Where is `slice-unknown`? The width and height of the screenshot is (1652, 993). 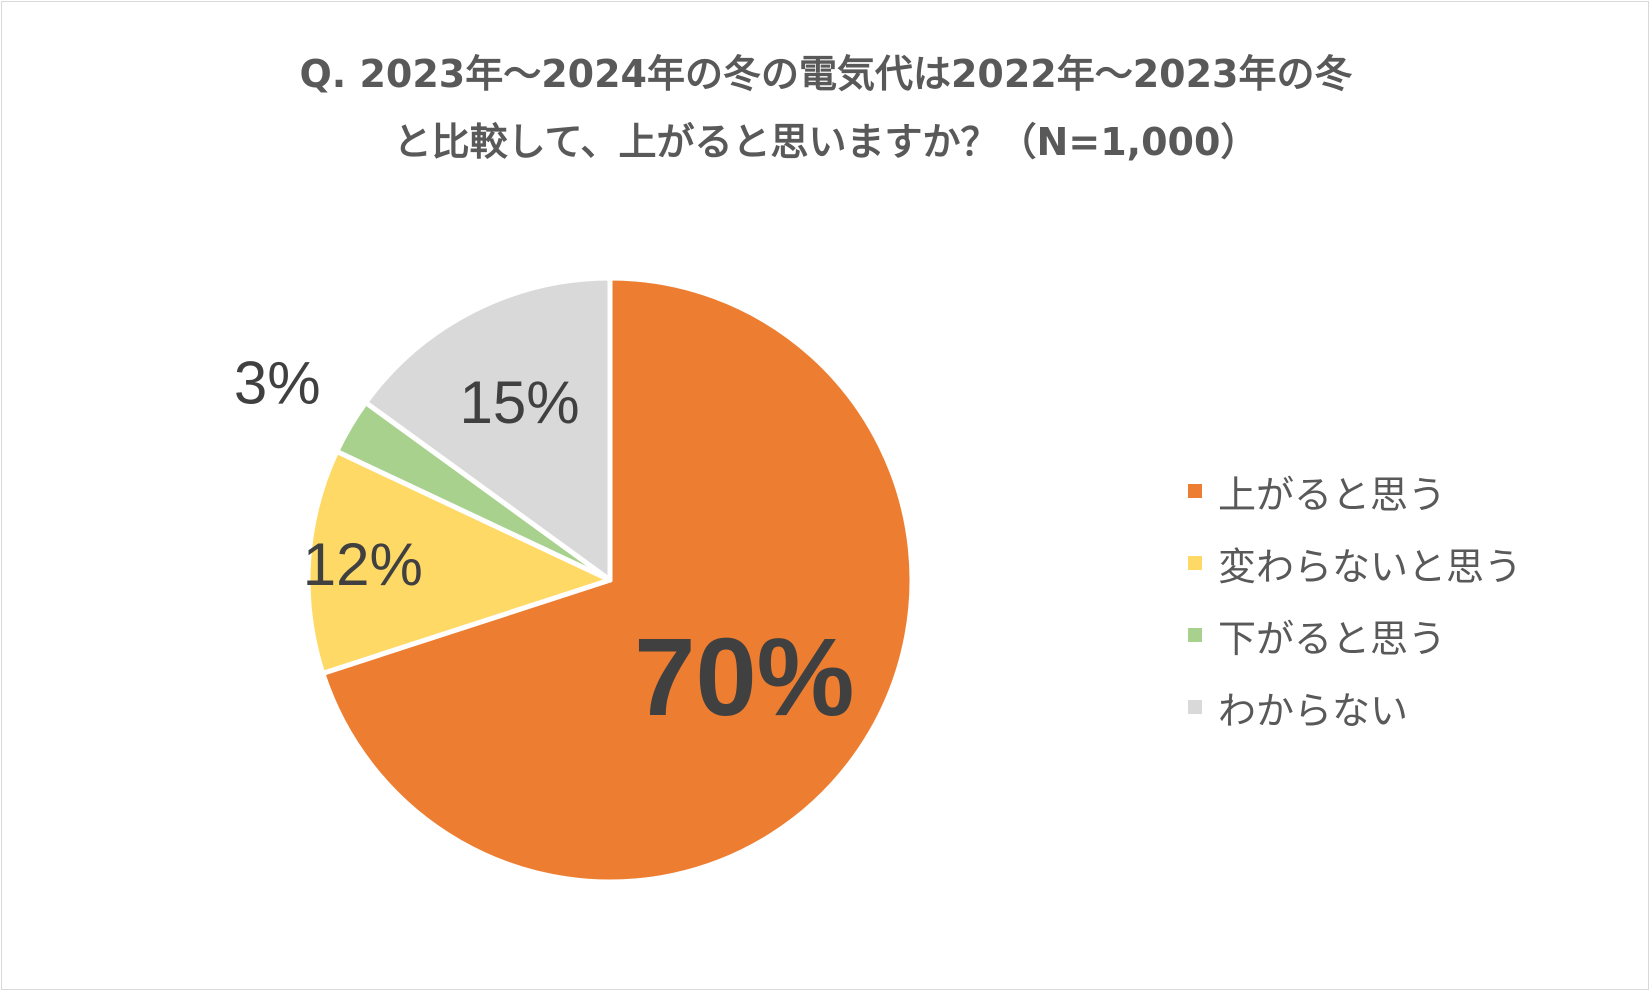 slice-unknown is located at coordinates (488, 429).